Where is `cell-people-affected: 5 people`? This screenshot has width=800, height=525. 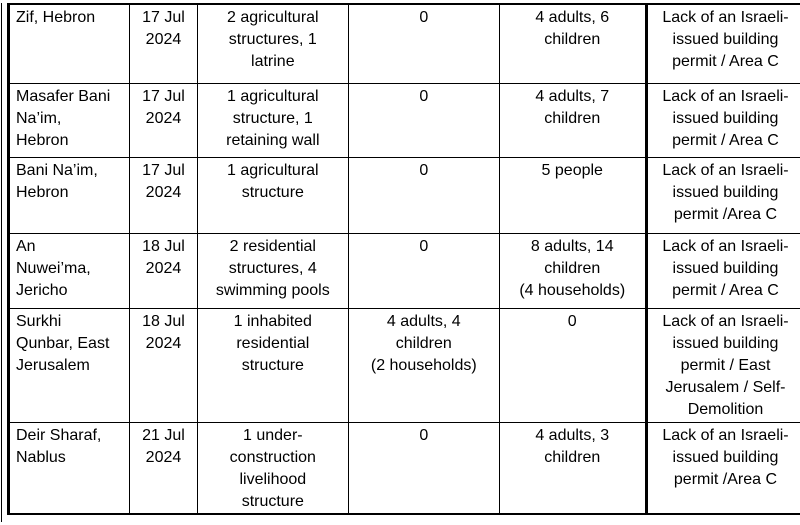
cell-people-affected: 5 people is located at coordinates (572, 195).